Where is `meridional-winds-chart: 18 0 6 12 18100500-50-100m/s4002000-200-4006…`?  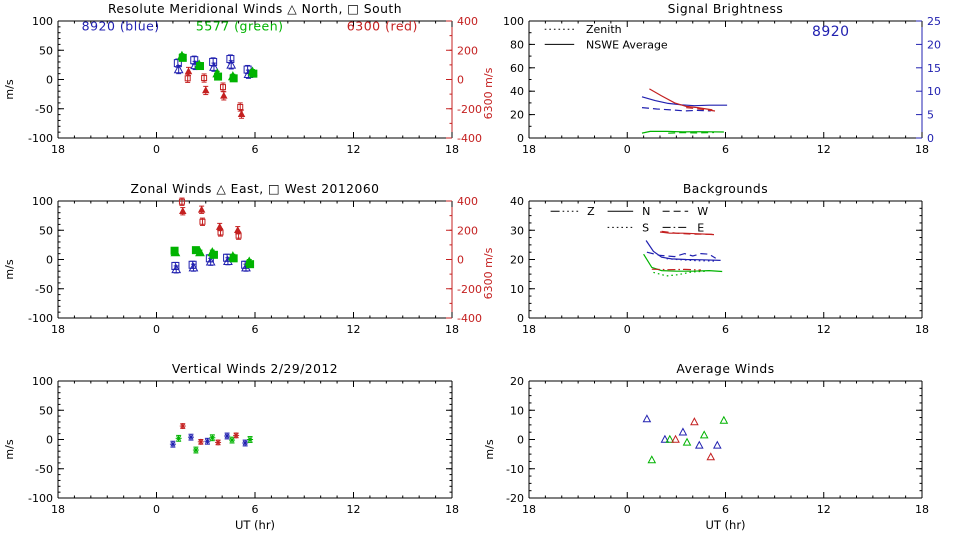 meridional-winds-chart: 18 0 6 12 18100500-50-100m/s4002000-200-4006… is located at coordinates (249, 79).